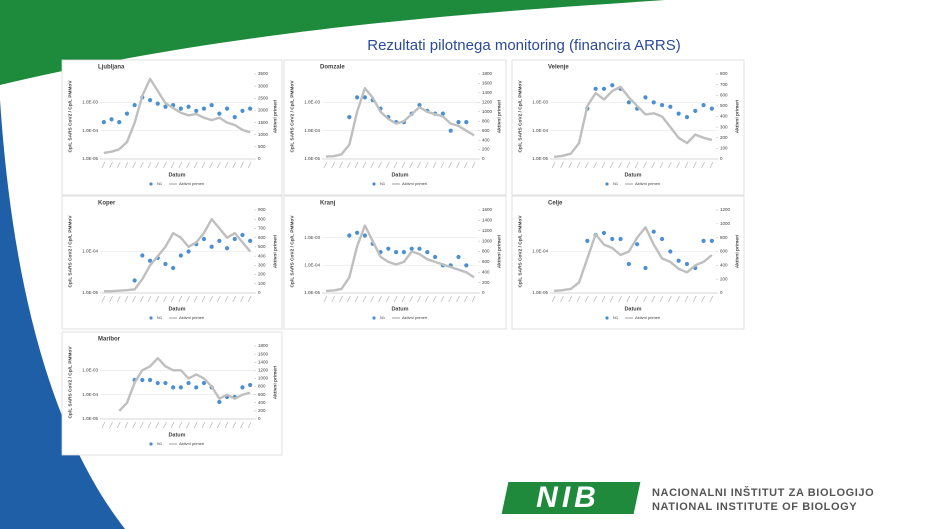 The image size is (940, 529). Describe the element at coordinates (263, 370) in the screenshot. I see `y2-tick-label: 1200` at that location.